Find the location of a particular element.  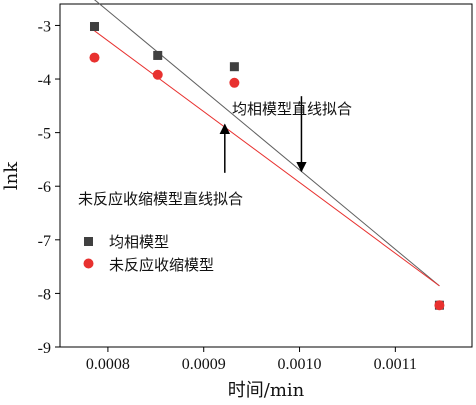

annotation-shrinking-core-fit: 未反应收缩模型直线拟合 is located at coordinates (160, 199).